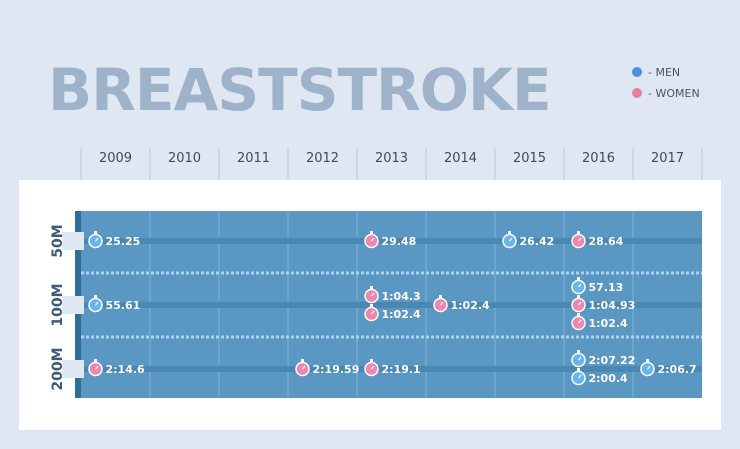 This screenshot has width=740, height=449. I want to click on time-label: 2:19.1, so click(401, 369).